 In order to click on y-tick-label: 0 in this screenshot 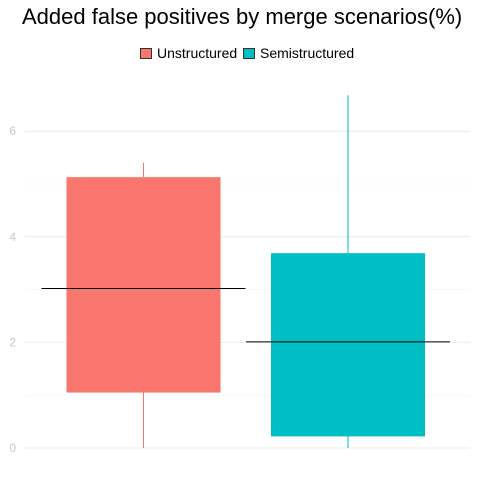, I will do `click(12, 448)`.